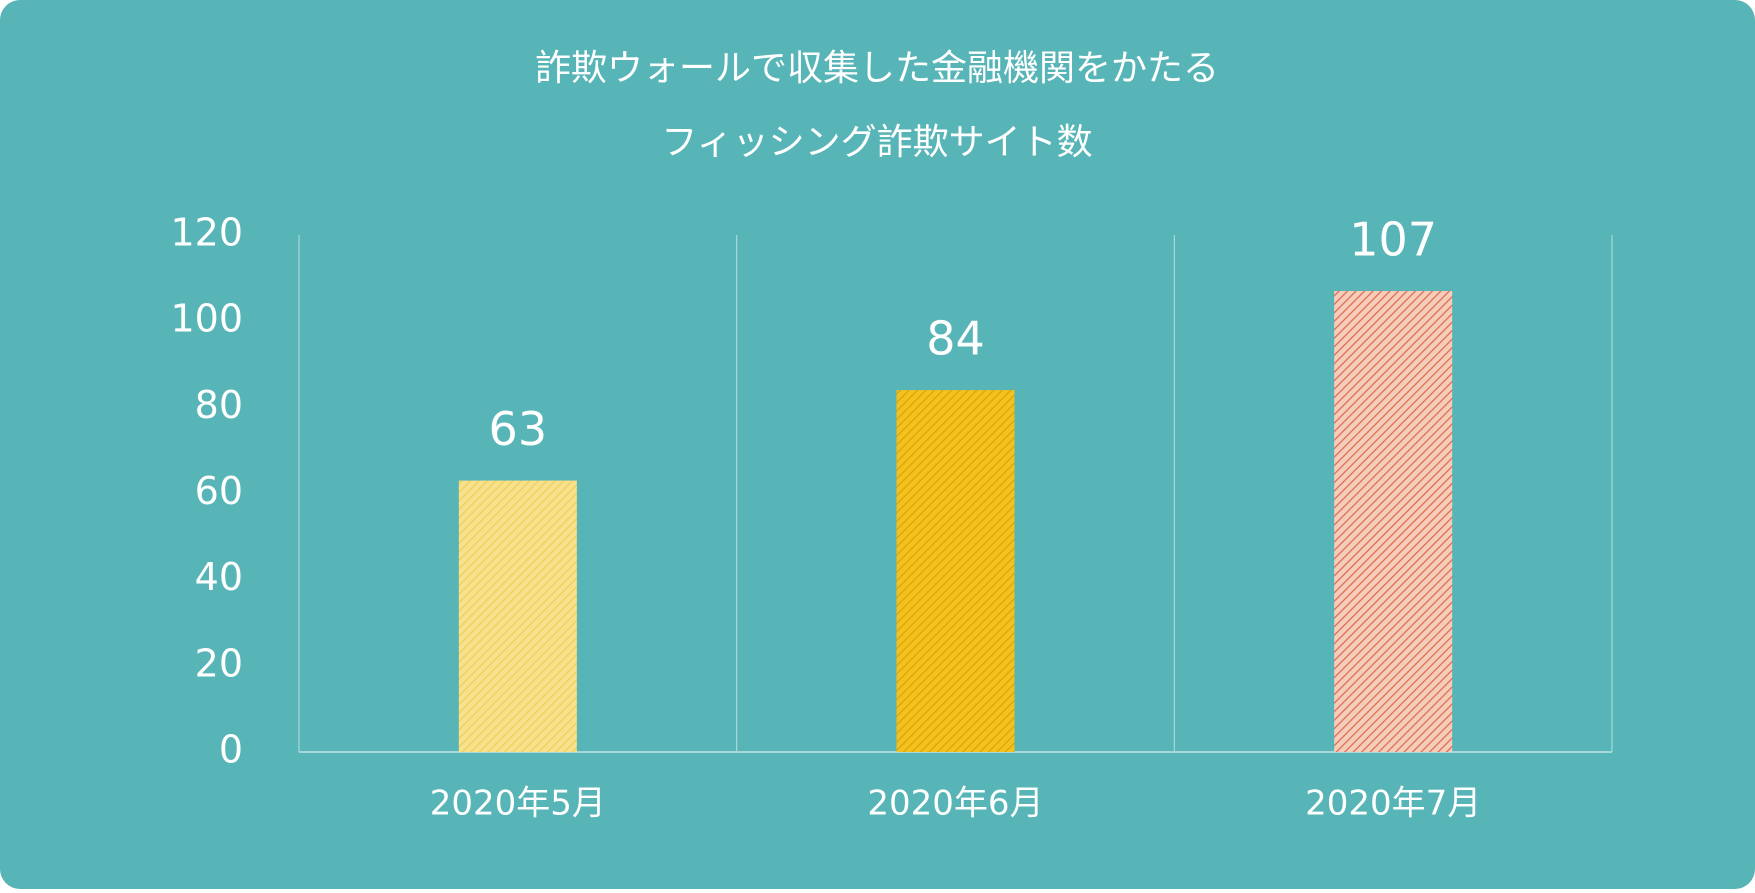 The width and height of the screenshot is (1755, 893). What do you see at coordinates (518, 429) in the screenshot?
I see `value-label: 63` at bounding box center [518, 429].